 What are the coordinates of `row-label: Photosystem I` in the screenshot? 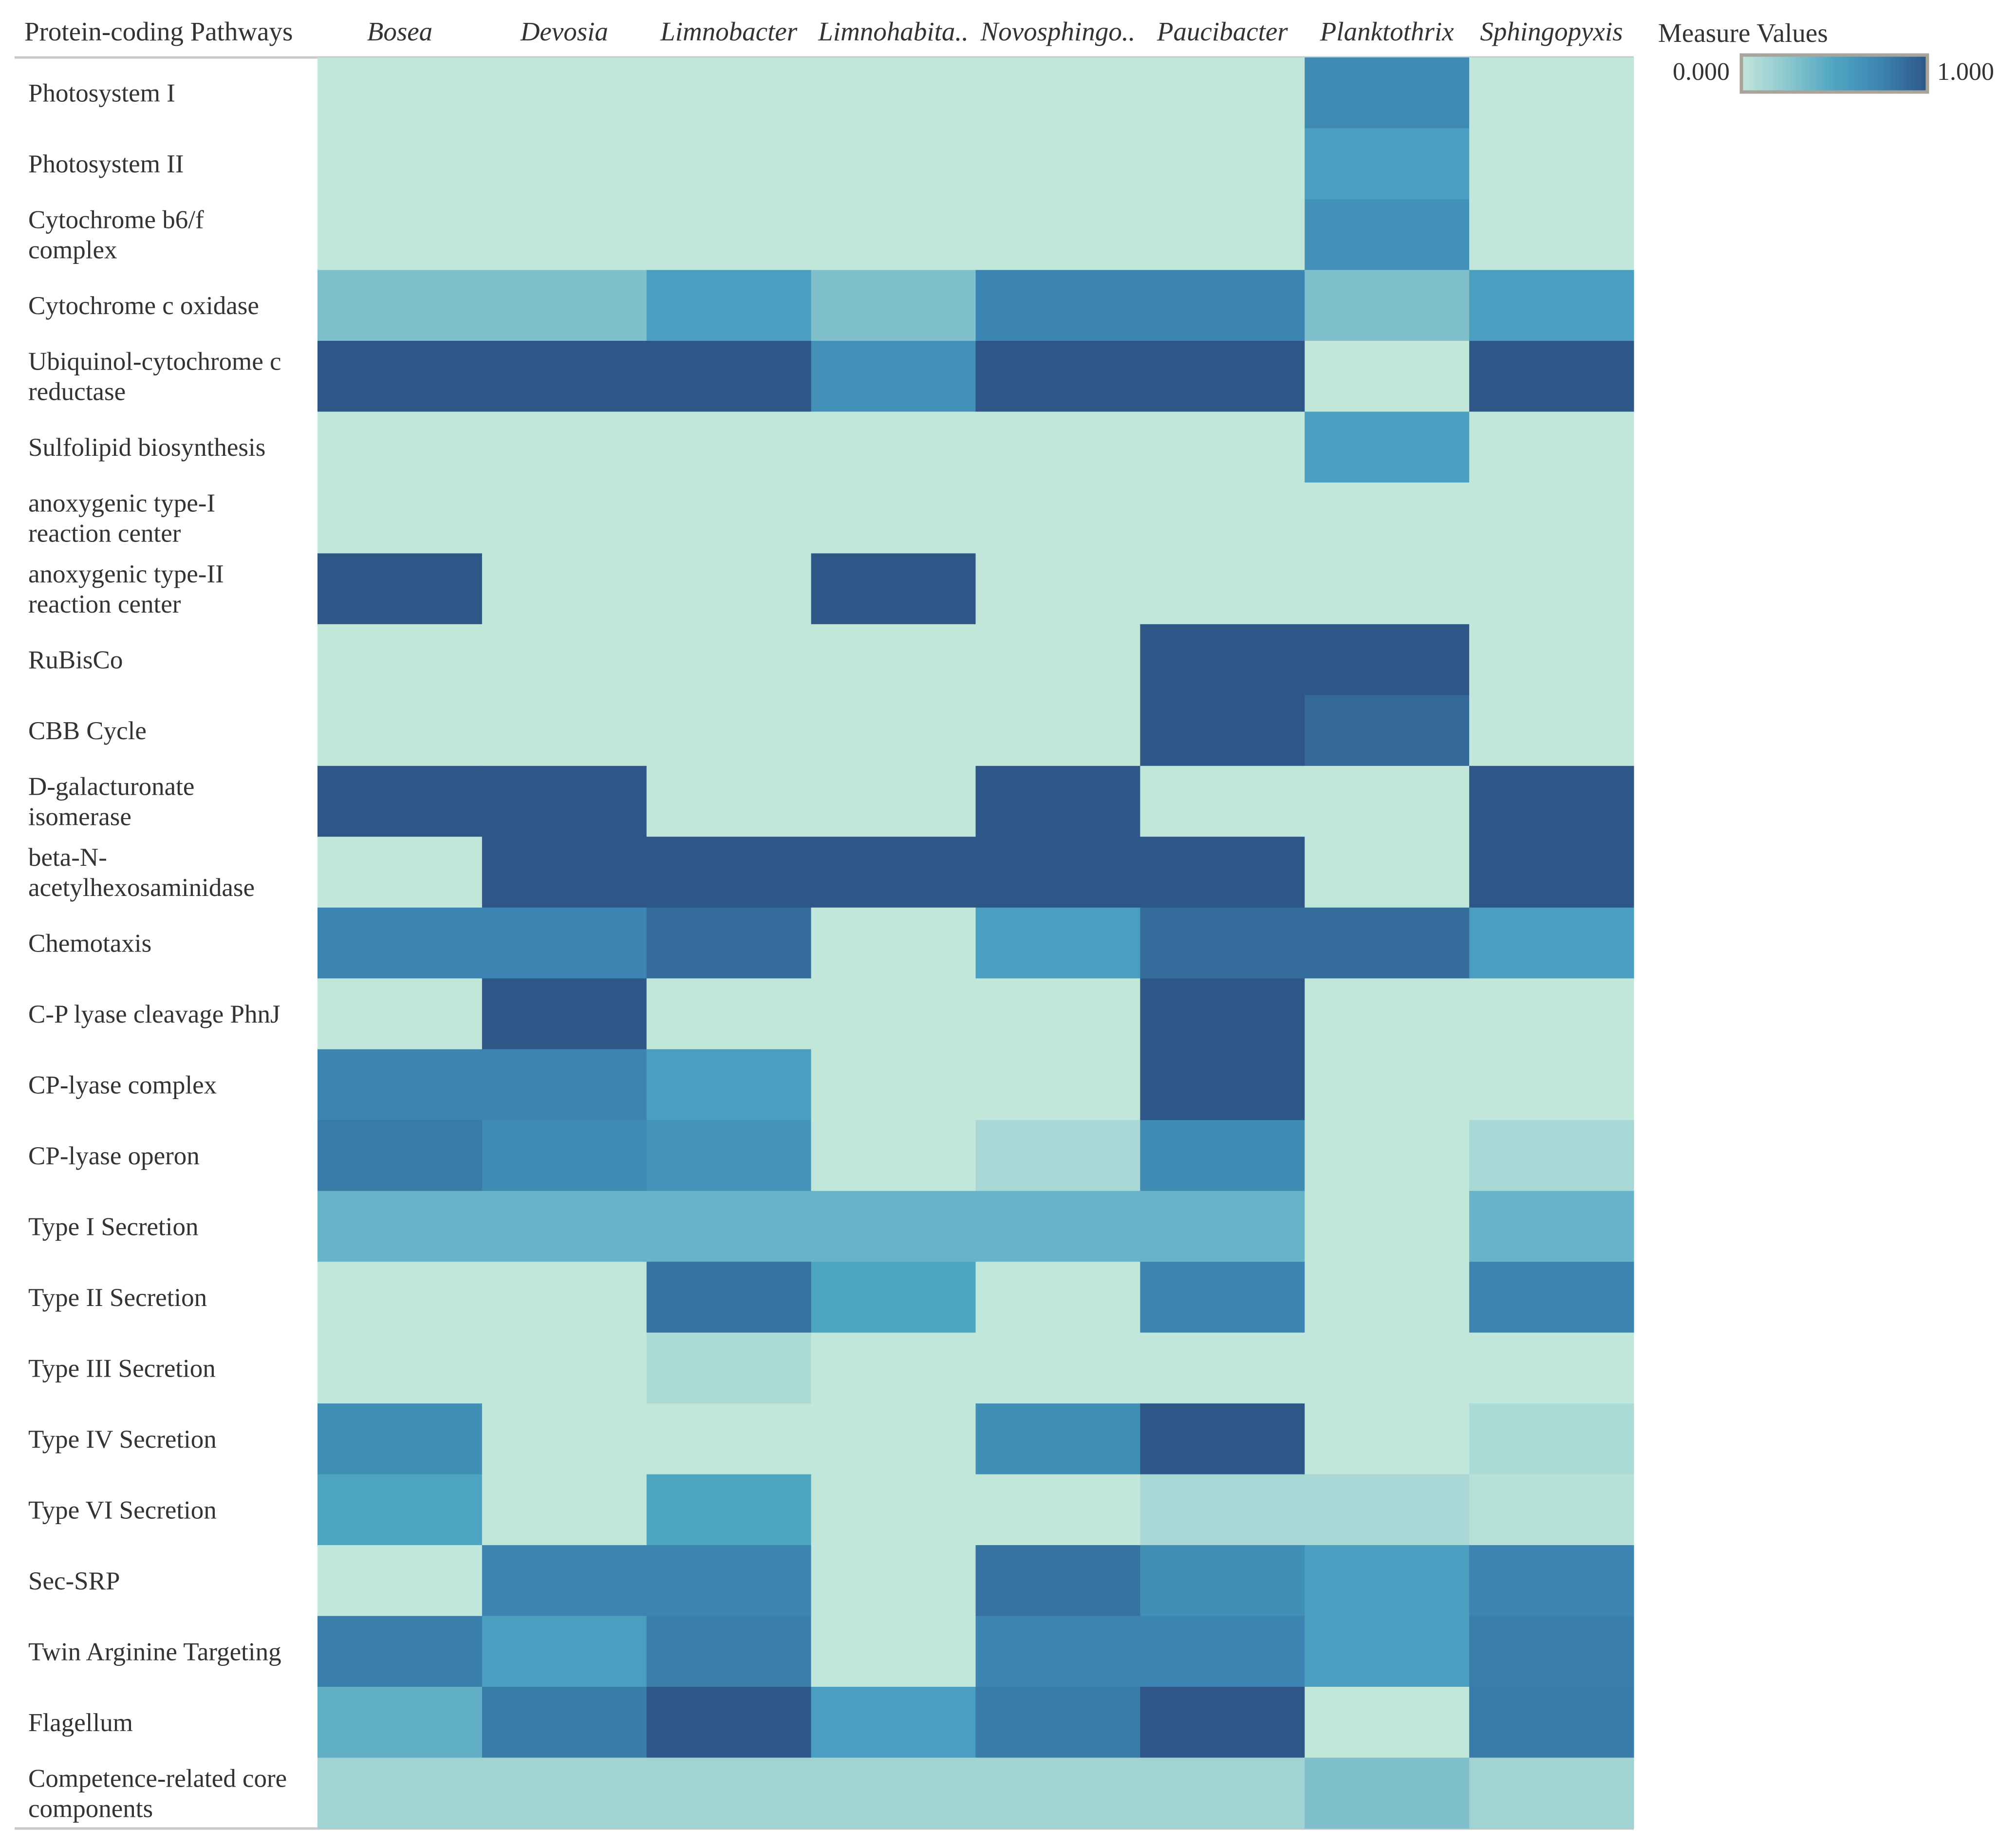 It's located at (101, 93).